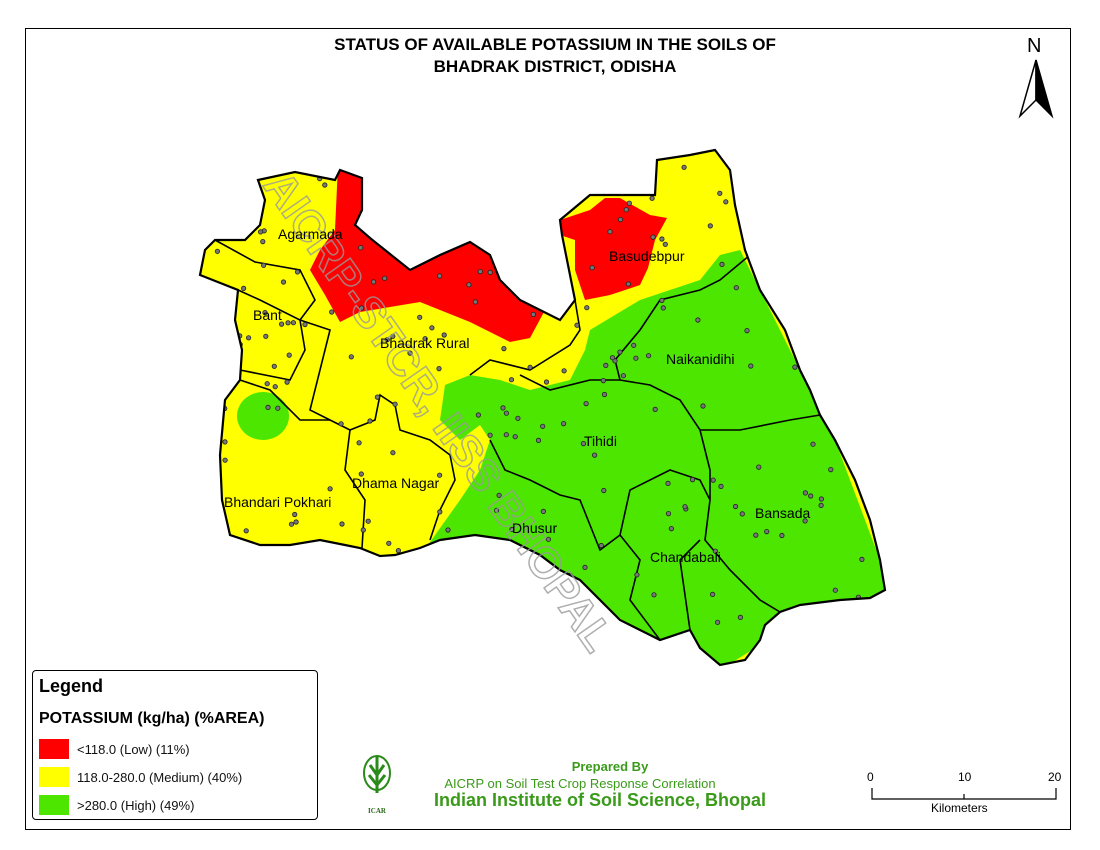 This screenshot has height=850, width=1100. Describe the element at coordinates (140, 777) in the screenshot. I see `legend-item-medium: 118.0-280.0 (Medium) (40%)` at that location.